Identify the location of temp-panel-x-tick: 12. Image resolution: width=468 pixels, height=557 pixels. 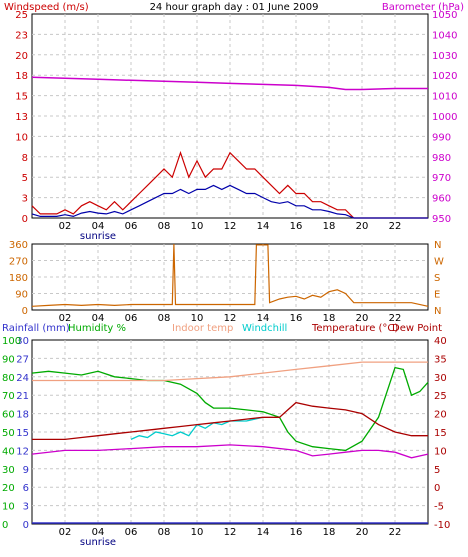
(230, 532).